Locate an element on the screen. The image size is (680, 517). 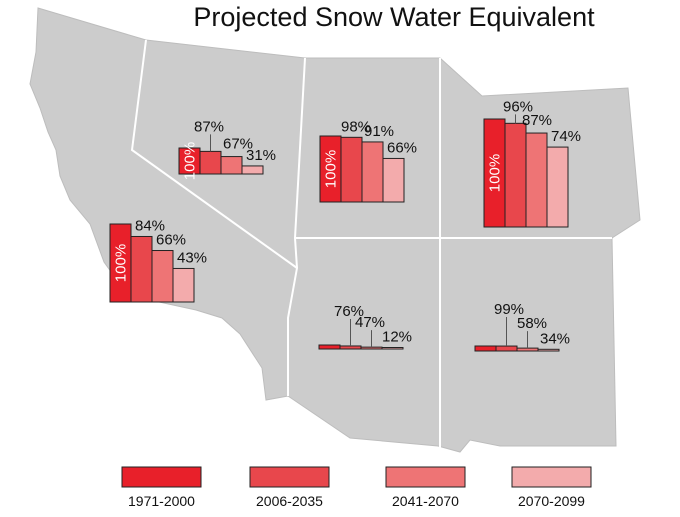
value-label-central-rockies-2070-2099: 74% is located at coordinates (566, 136).